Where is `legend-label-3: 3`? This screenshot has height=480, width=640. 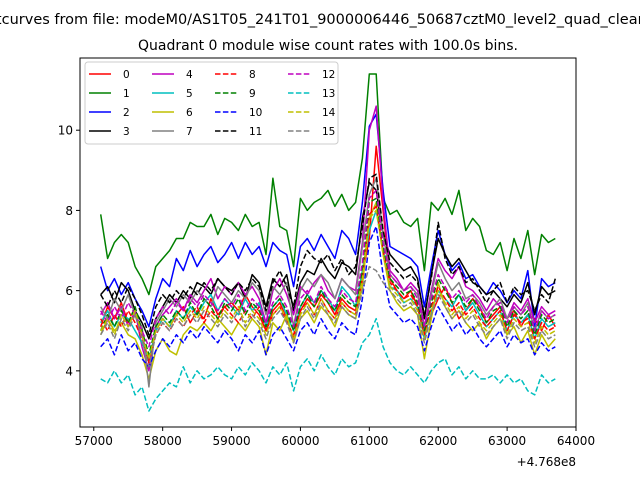 legend-label-3: 3 is located at coordinates (126, 132).